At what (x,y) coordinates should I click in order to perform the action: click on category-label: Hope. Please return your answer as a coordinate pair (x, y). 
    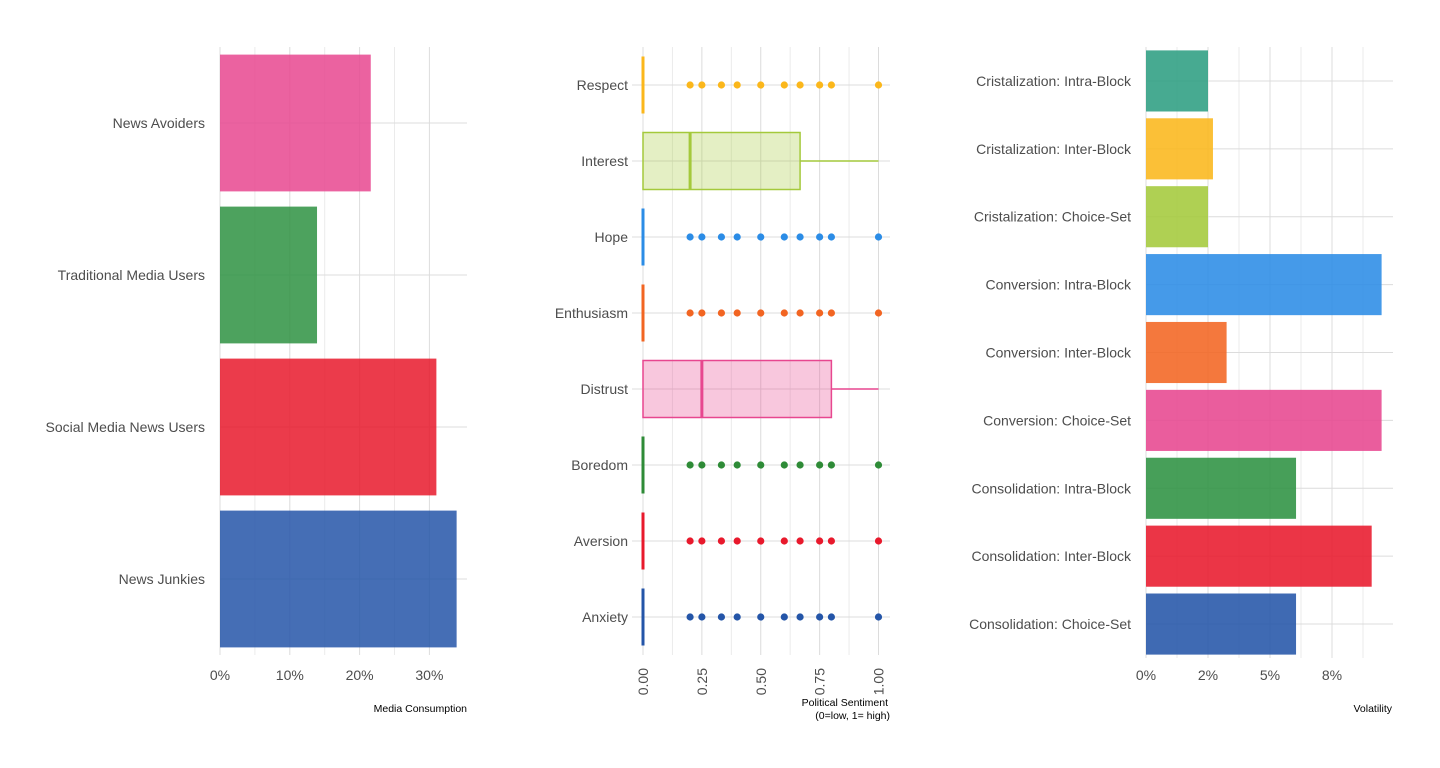
    Looking at the image, I should click on (612, 237).